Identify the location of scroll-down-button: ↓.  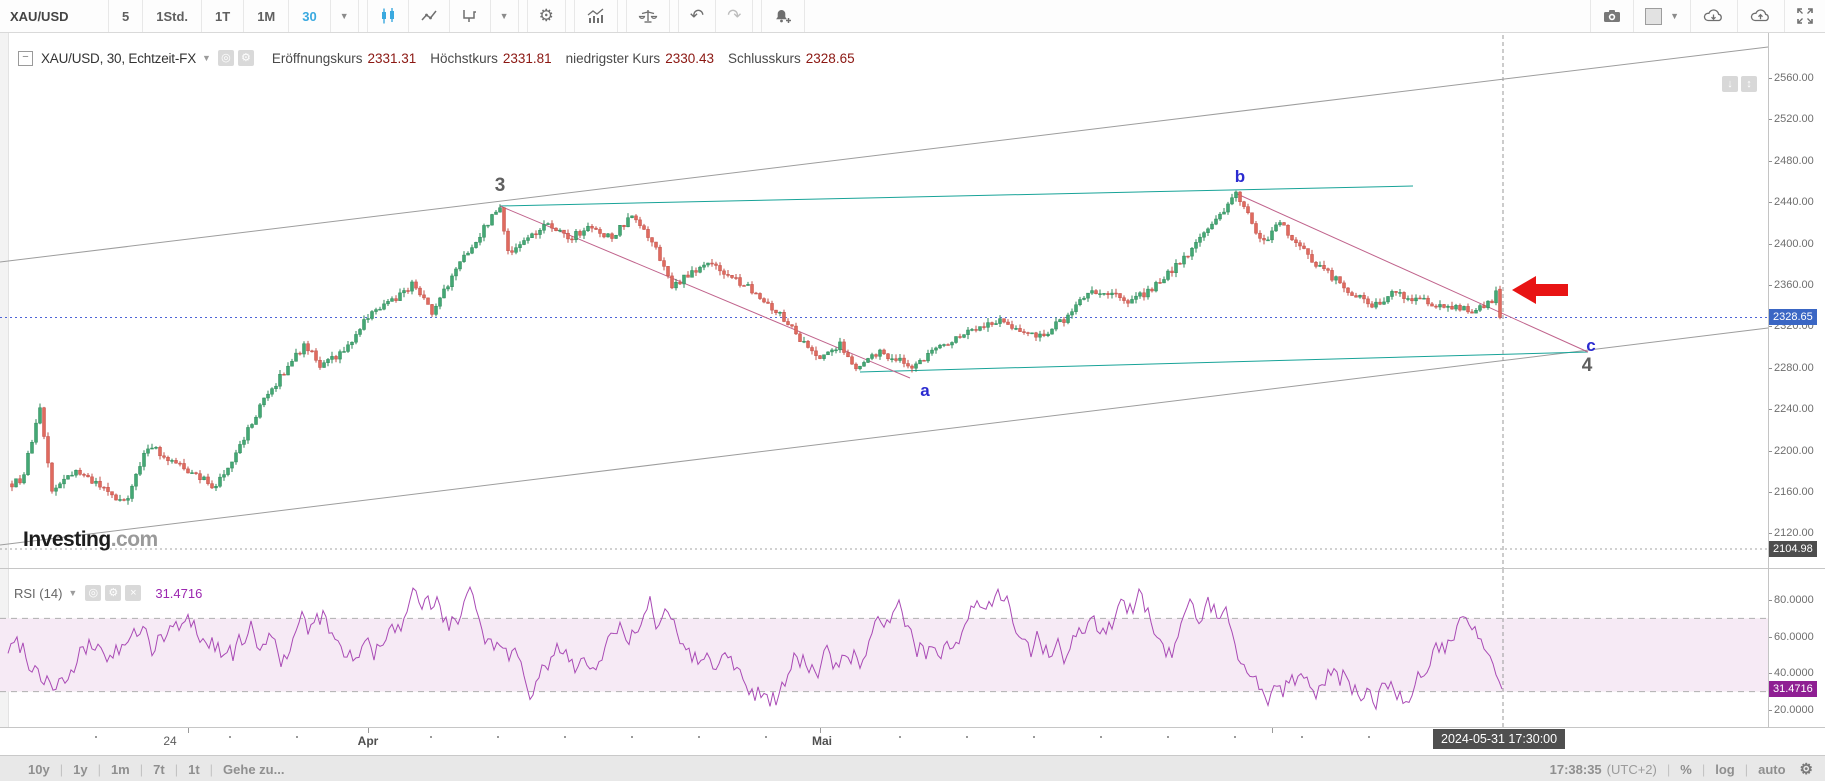
(1730, 84).